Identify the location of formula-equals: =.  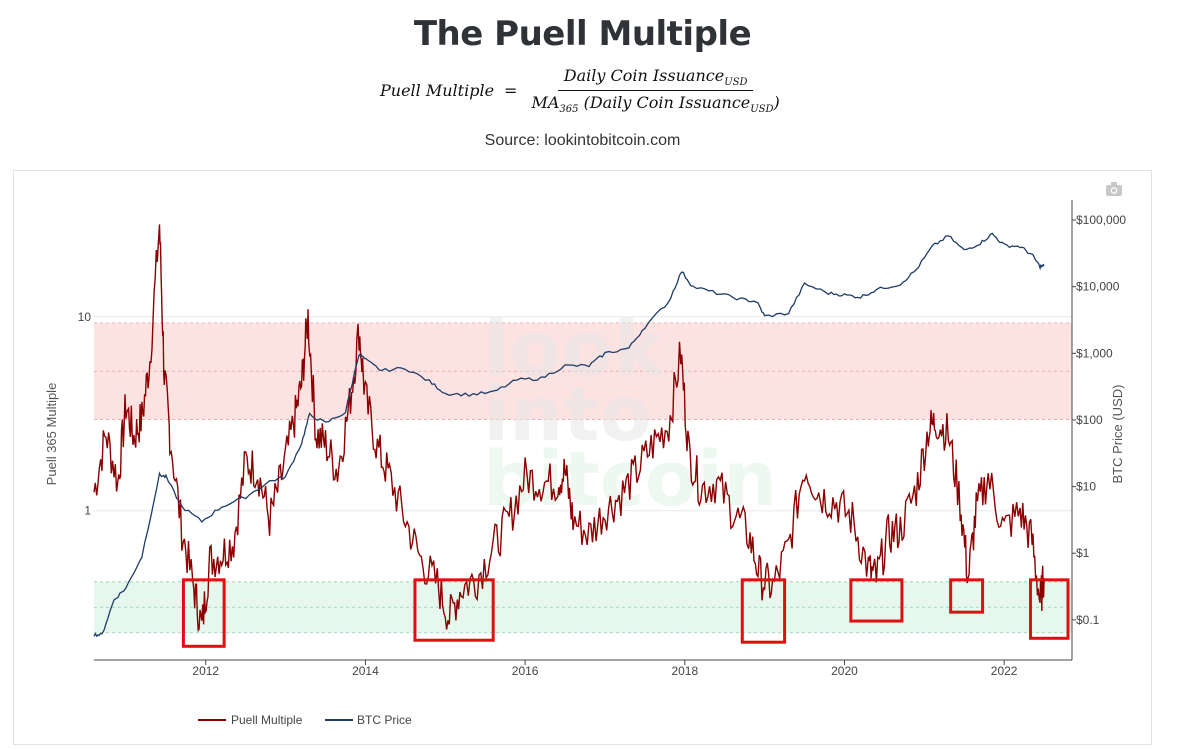
(511, 91).